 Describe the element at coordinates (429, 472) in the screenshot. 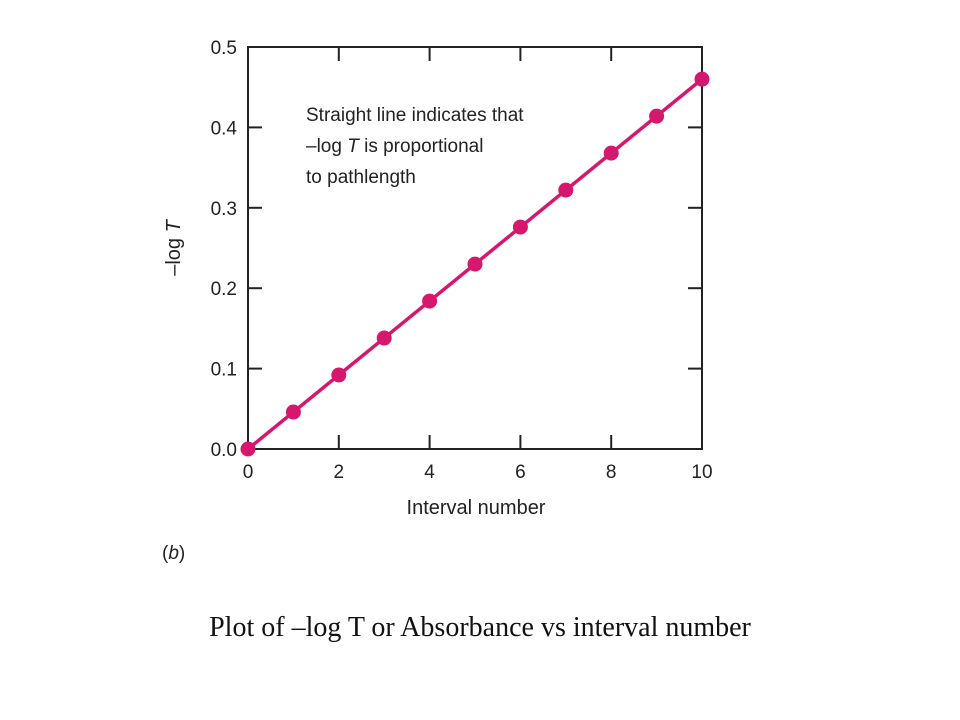

I see `x-tick-label: 4` at that location.